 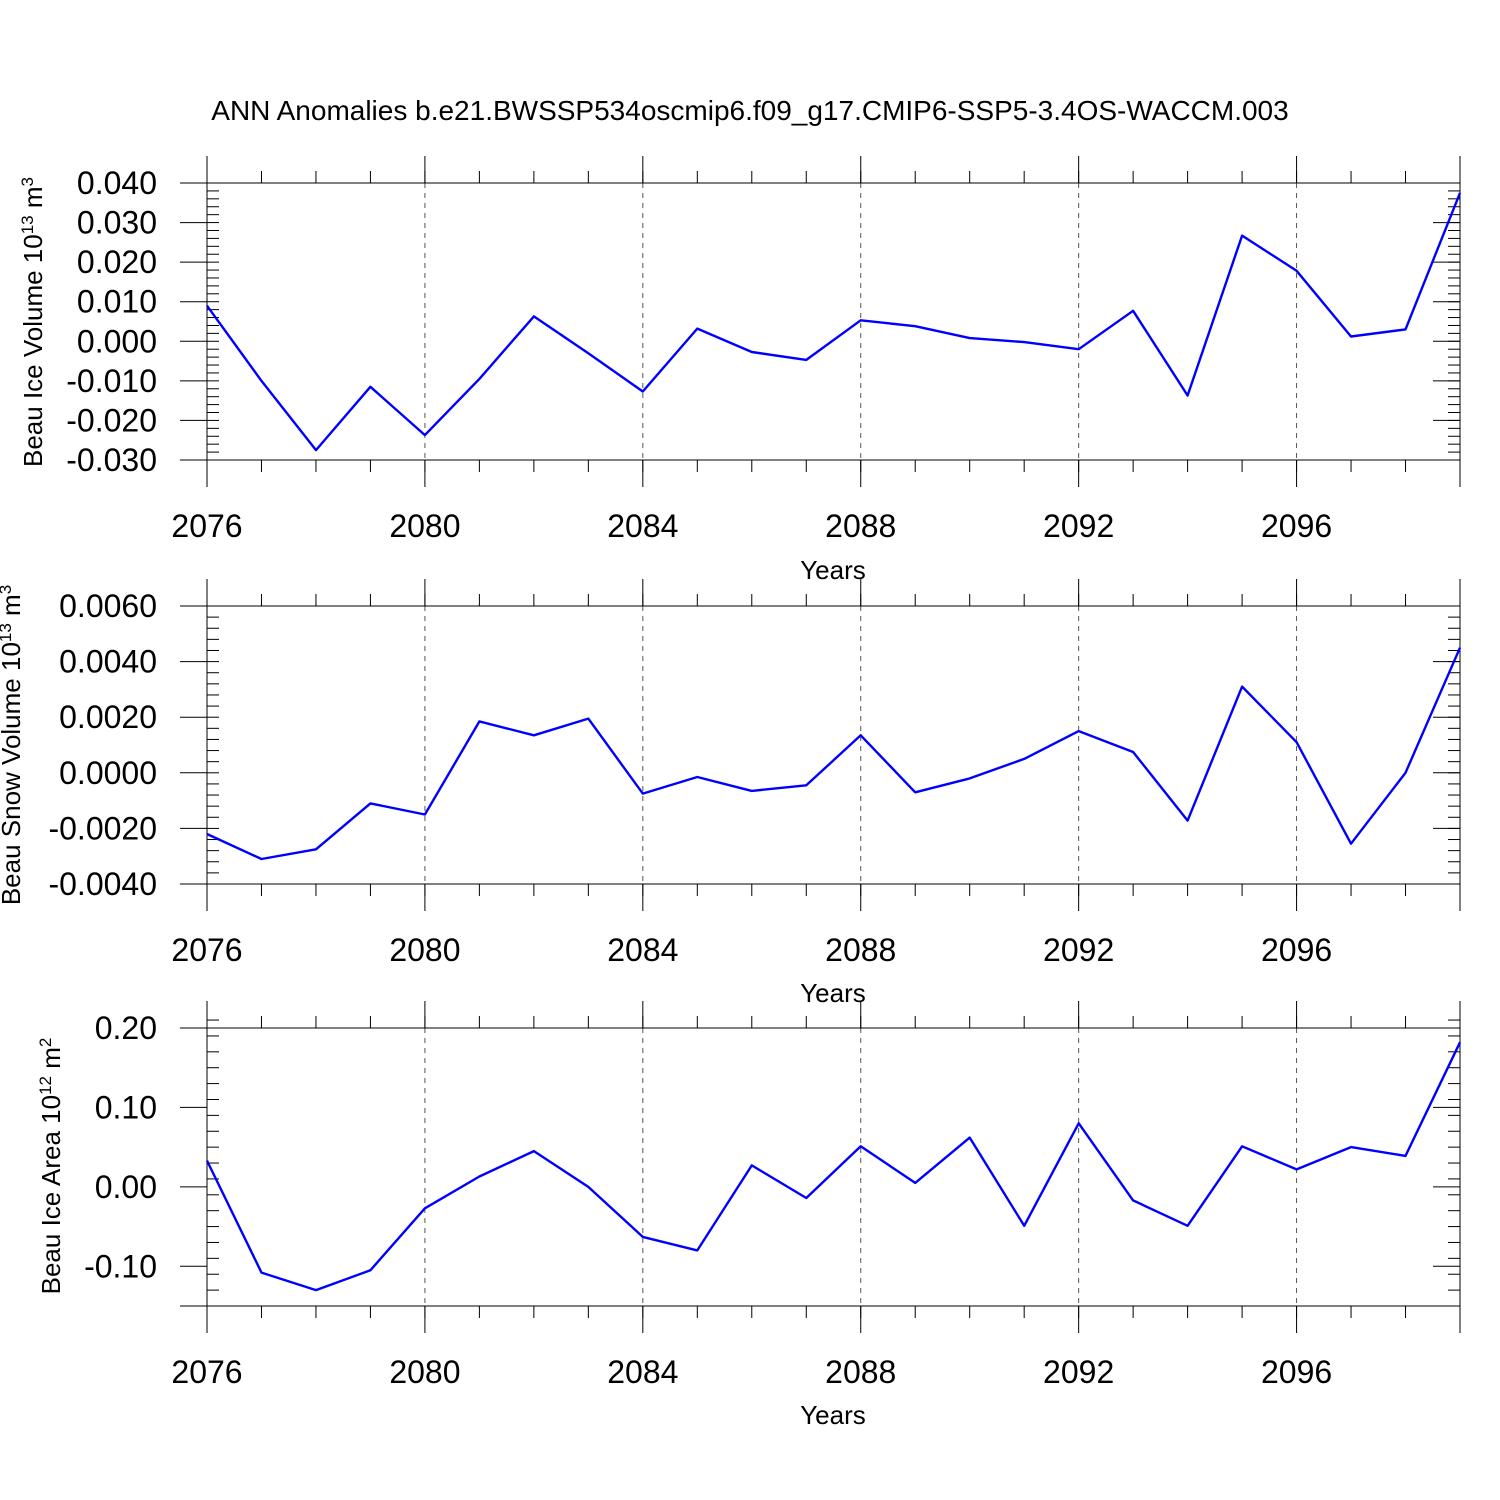 What do you see at coordinates (752, 352) in the screenshot?
I see `ice-volume-point-2086` at bounding box center [752, 352].